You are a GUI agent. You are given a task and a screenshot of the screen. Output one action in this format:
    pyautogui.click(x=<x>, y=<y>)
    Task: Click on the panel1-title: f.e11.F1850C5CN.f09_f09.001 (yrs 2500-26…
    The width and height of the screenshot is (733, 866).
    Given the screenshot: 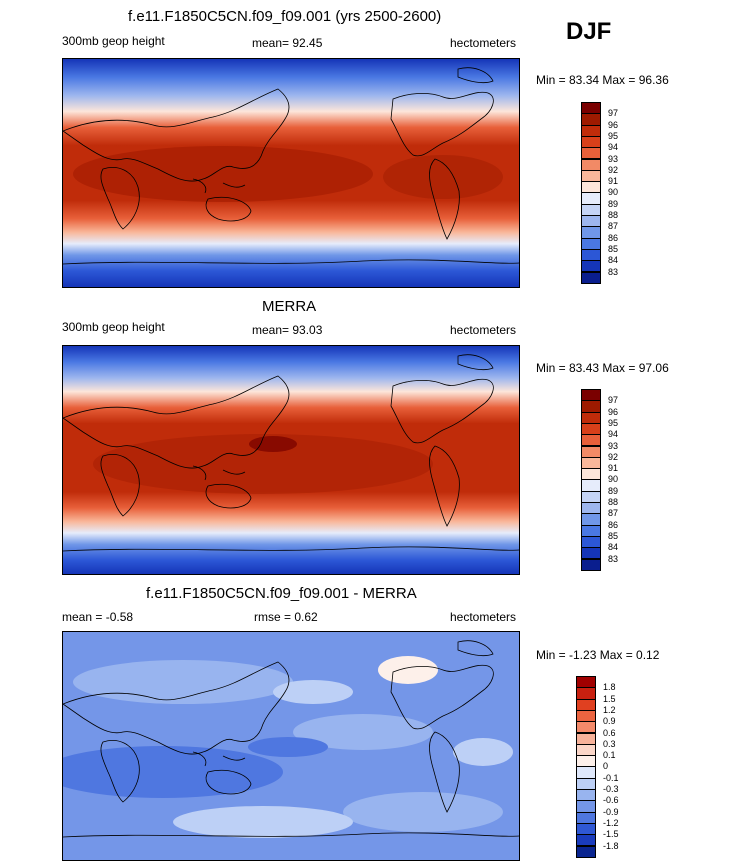 What is the action you would take?
    pyautogui.click(x=285, y=16)
    